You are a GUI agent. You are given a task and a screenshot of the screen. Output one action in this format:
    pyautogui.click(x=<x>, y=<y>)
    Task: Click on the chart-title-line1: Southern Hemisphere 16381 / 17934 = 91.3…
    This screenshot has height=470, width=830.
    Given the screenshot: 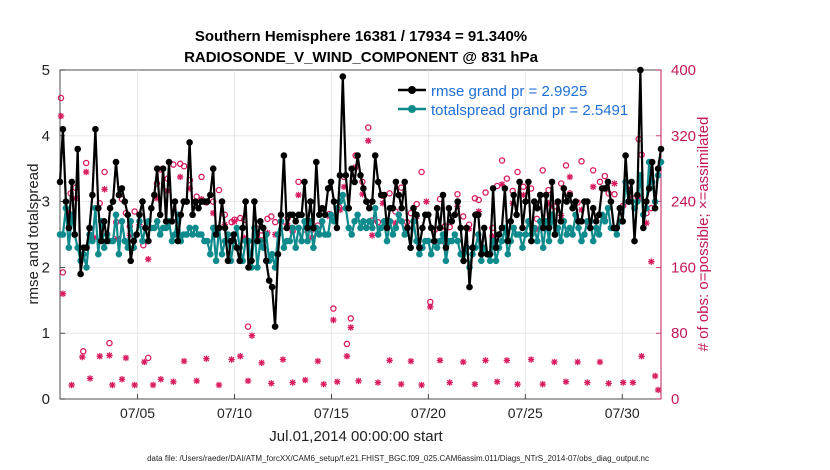 What is the action you would take?
    pyautogui.click(x=361, y=36)
    